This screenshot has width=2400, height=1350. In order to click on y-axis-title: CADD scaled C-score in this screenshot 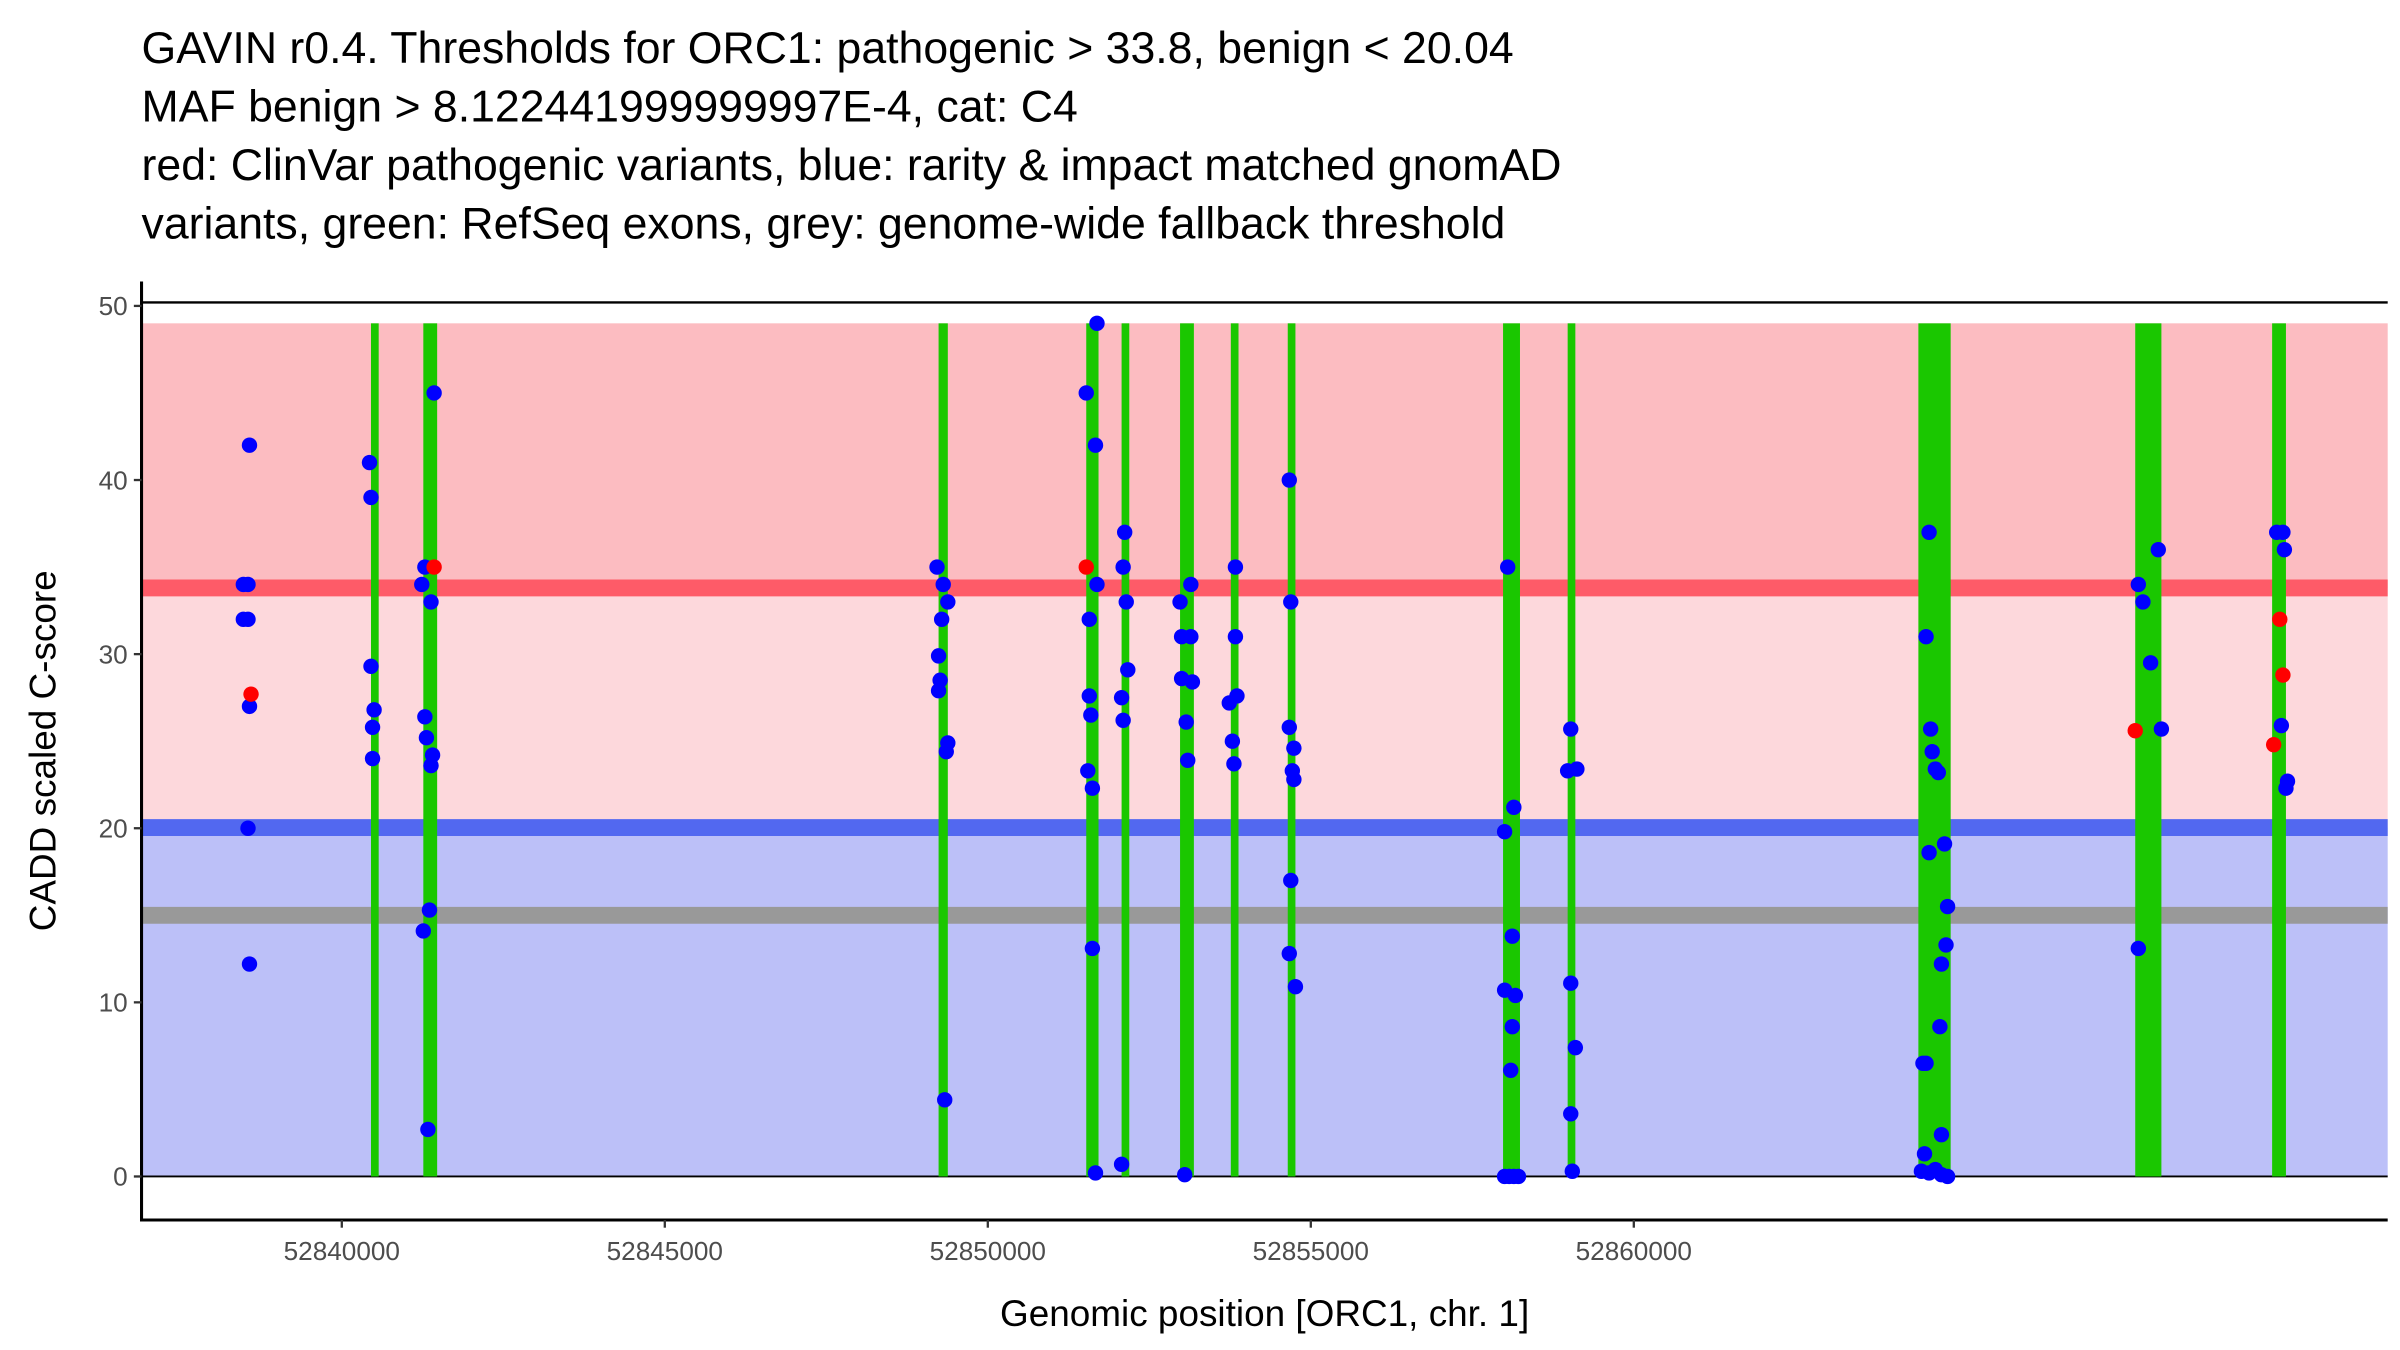, I will do `click(42, 750)`.